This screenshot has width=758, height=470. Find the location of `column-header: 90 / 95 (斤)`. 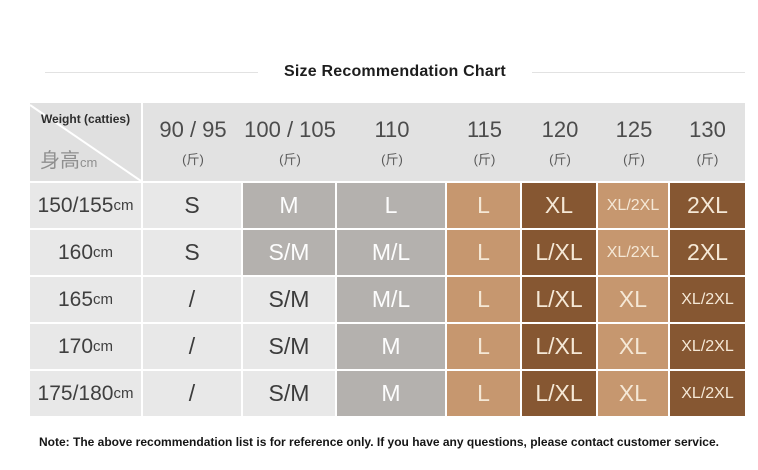

column-header: 90 / 95 (斤) is located at coordinates (193, 141).